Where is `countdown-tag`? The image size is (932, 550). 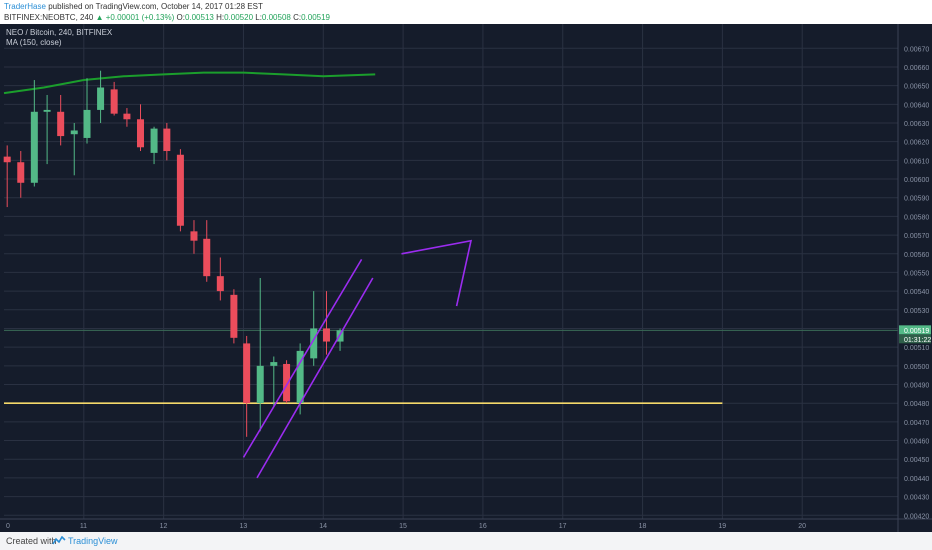 countdown-tag is located at coordinates (915, 339).